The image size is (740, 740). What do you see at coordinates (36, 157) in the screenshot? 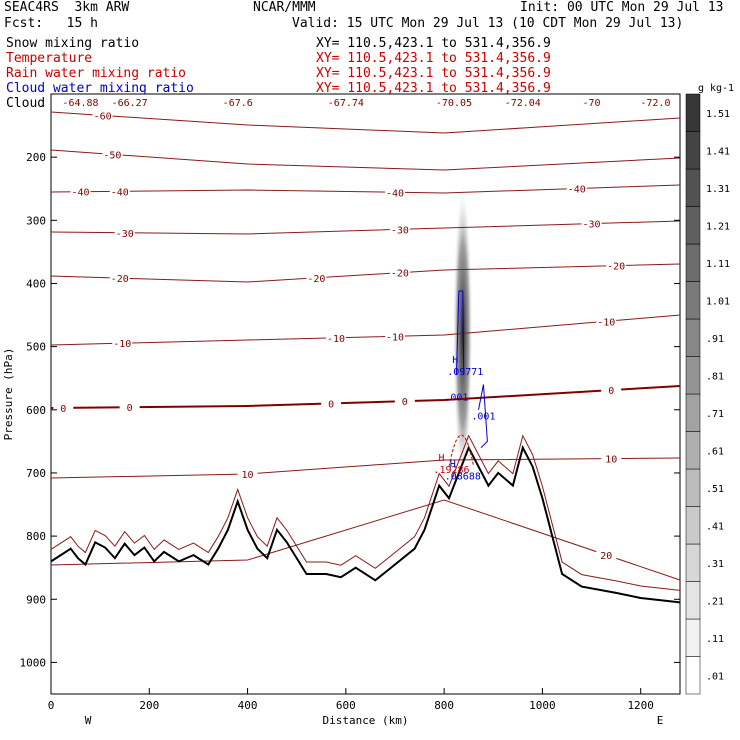
I see `y-tick-label: 200` at bounding box center [36, 157].